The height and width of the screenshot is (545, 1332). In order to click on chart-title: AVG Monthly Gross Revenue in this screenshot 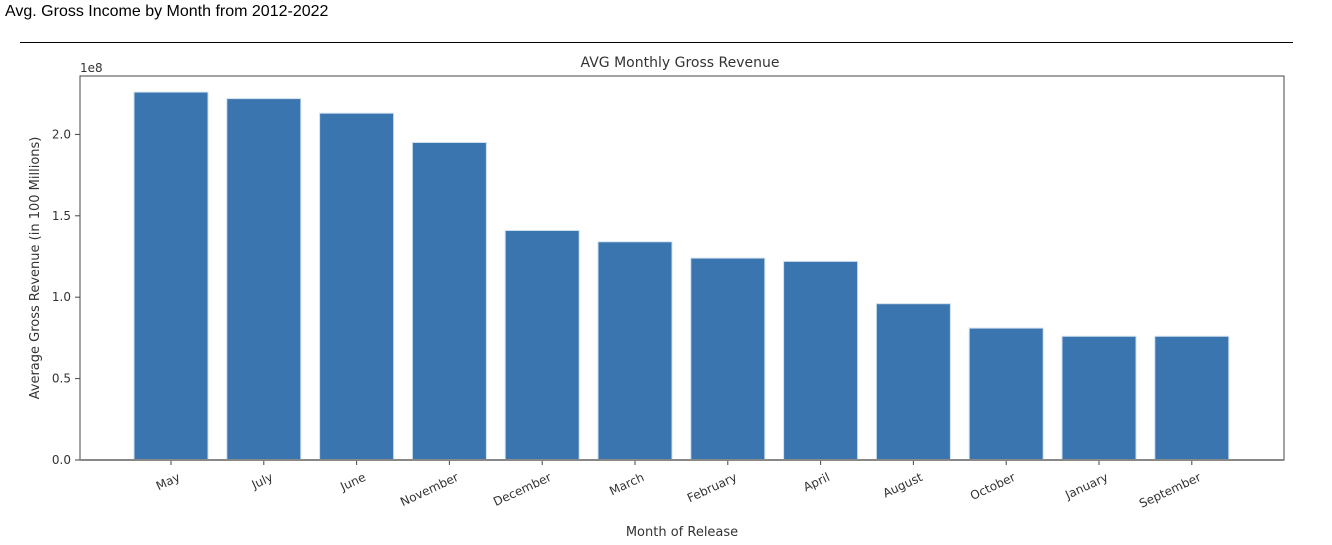, I will do `click(680, 63)`.